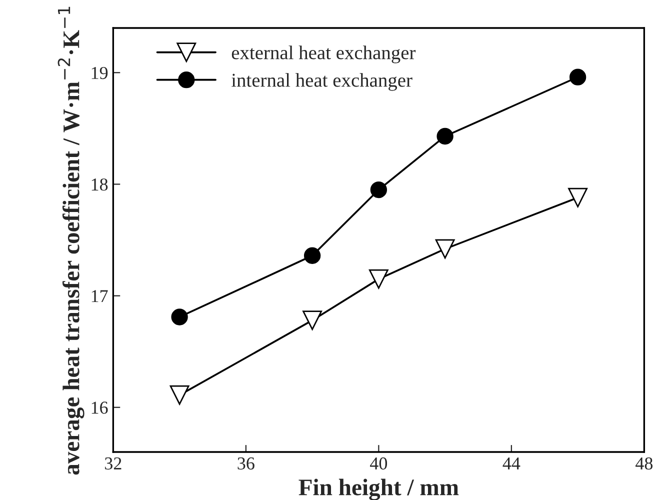 This screenshot has width=658, height=500. What do you see at coordinates (378, 489) in the screenshot?
I see `x-axis-title: Fin height / mm` at bounding box center [378, 489].